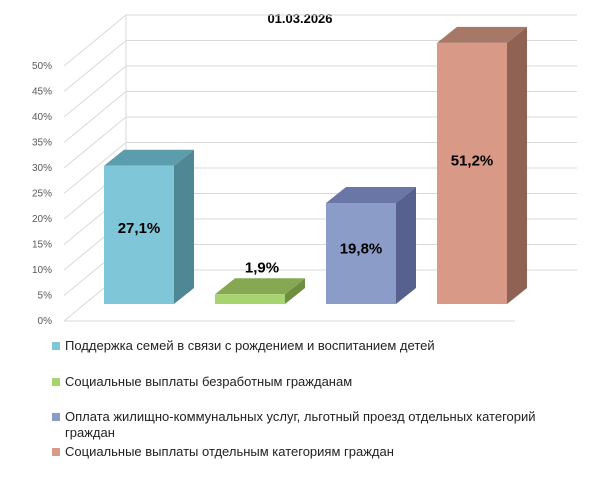  I want to click on data-label-4: 51,2%, so click(472, 160).